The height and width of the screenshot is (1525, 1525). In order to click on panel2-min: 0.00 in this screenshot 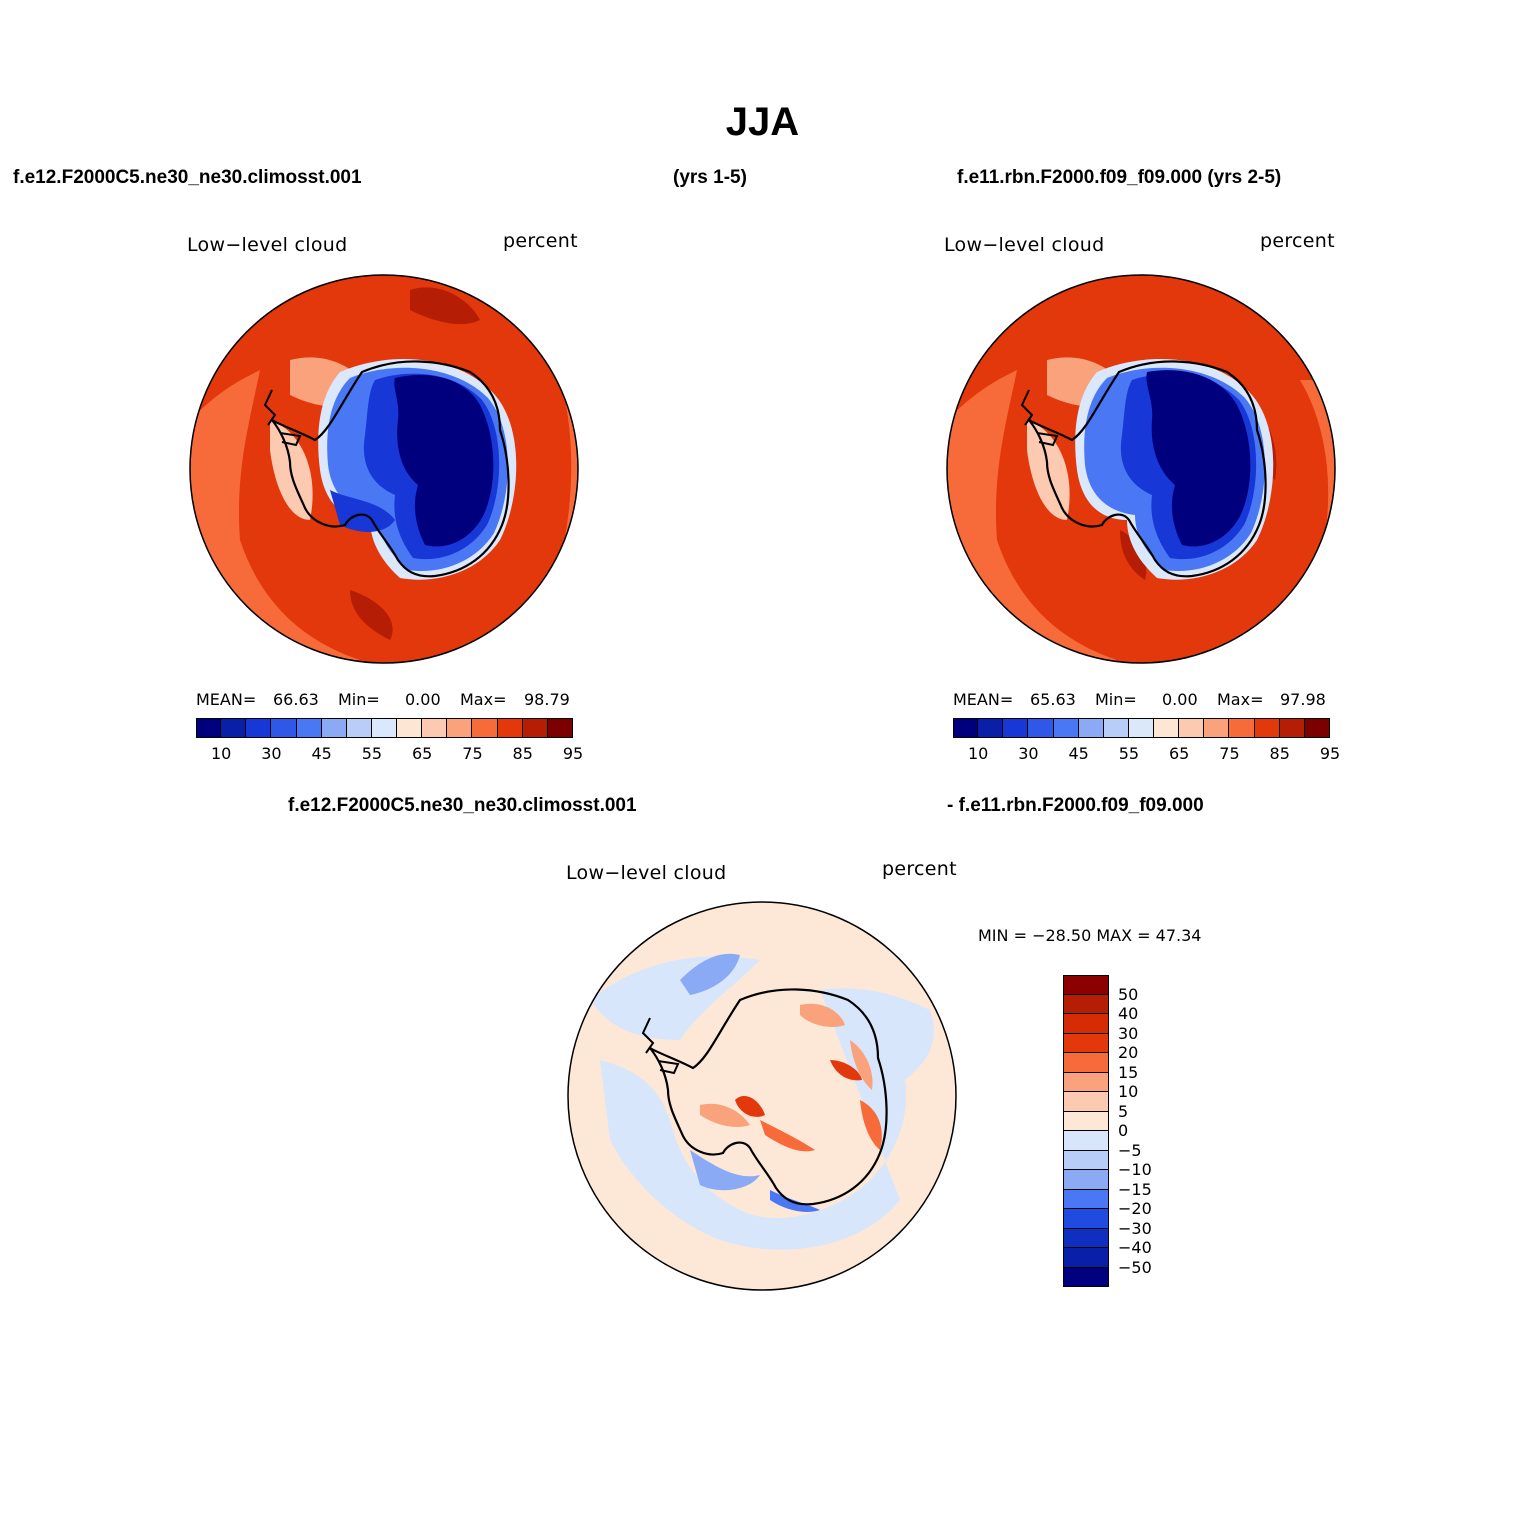, I will do `click(1180, 699)`.